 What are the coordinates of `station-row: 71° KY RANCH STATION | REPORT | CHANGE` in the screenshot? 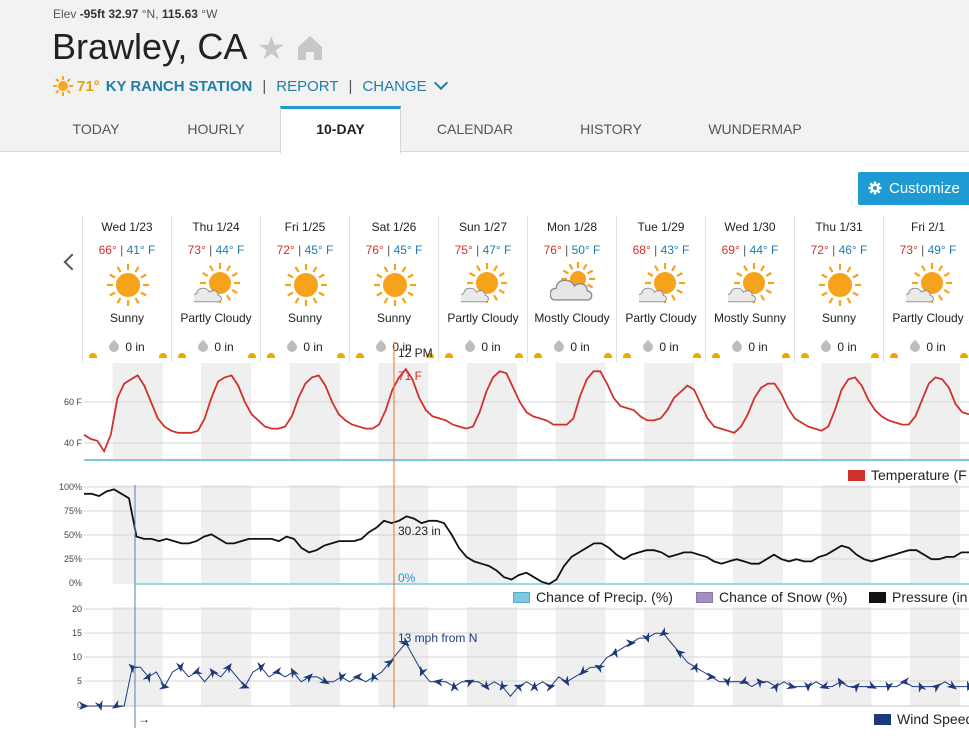 It's located at (250, 85).